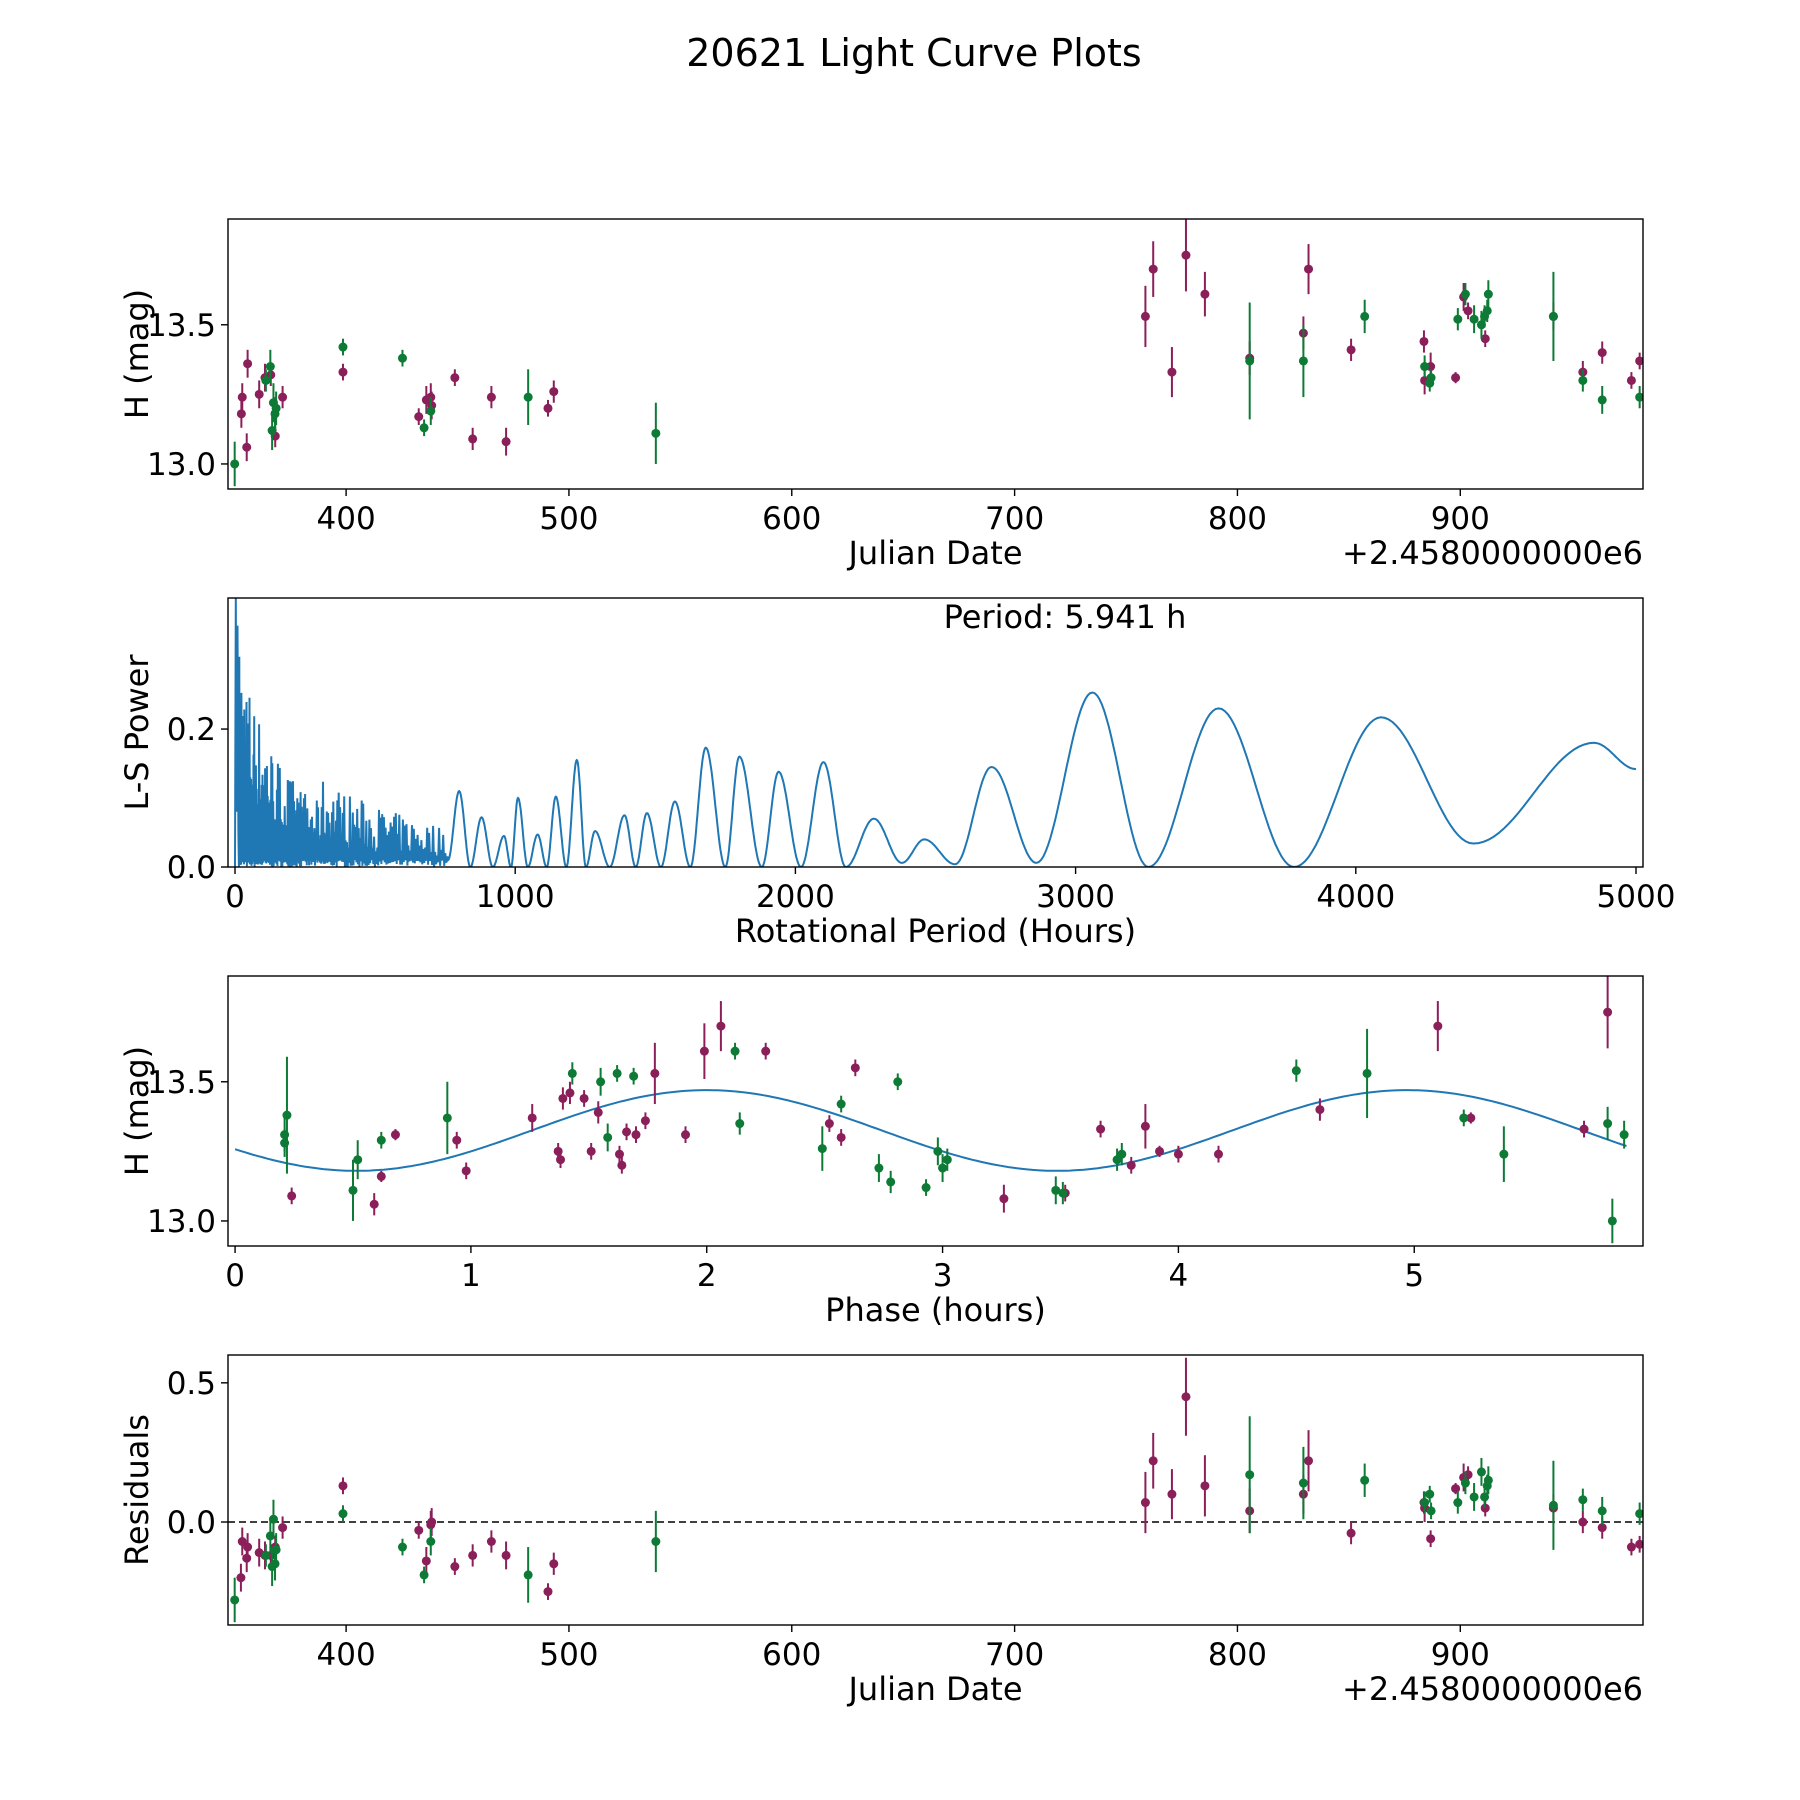 The height and width of the screenshot is (1800, 1800). Describe the element at coordinates (935, 1310) in the screenshot. I see `x-axis-label: Phase (hours)` at that location.